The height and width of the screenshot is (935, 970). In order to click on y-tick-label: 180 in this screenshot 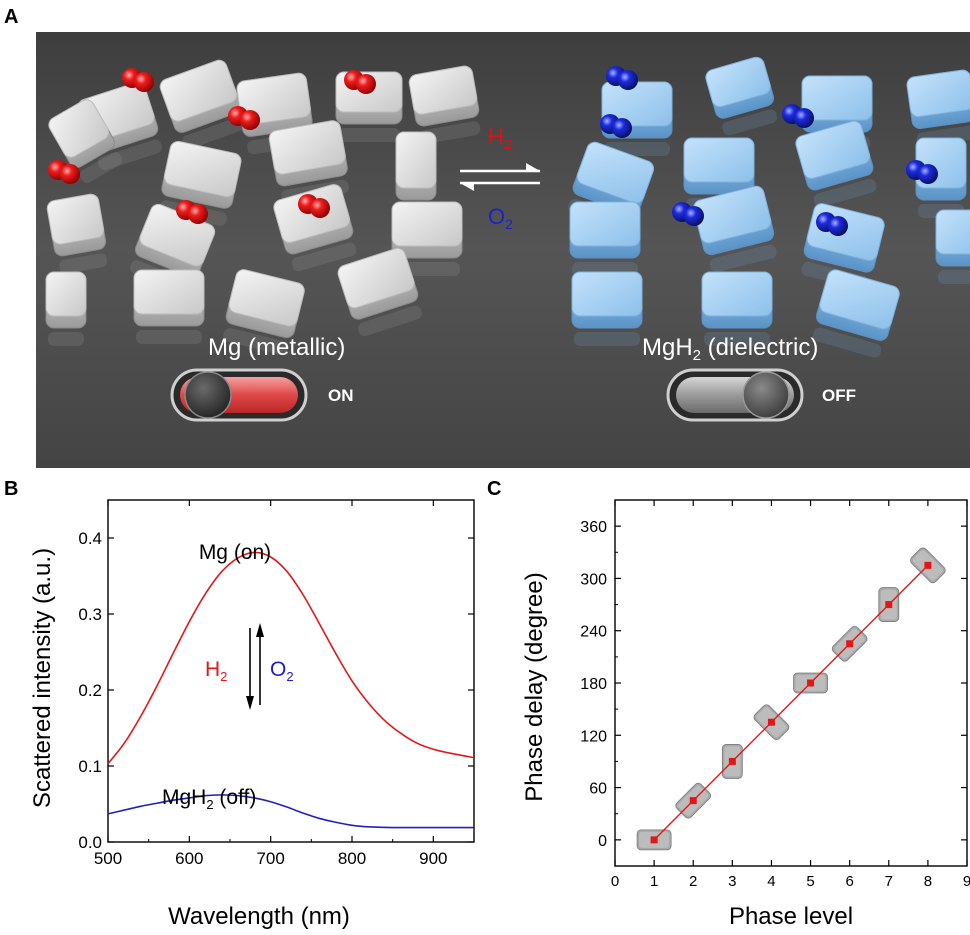, I will do `click(593, 684)`.